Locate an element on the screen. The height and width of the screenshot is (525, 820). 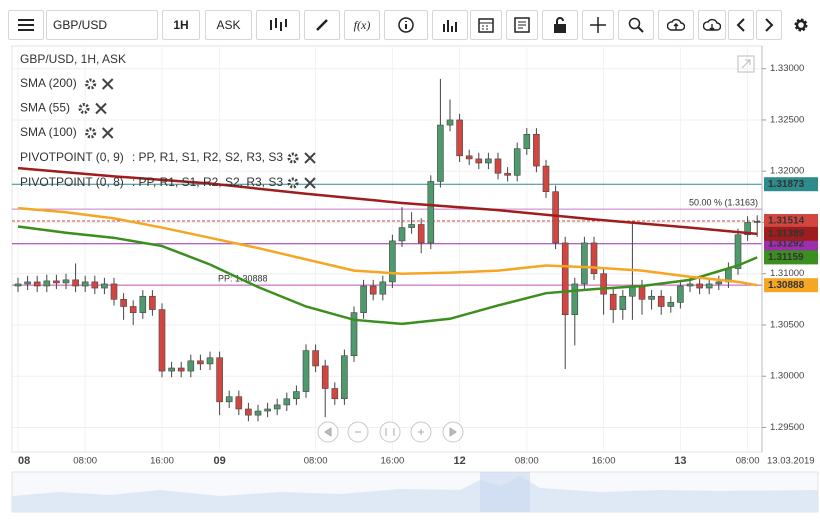
draw-button is located at coordinates (322, 25).